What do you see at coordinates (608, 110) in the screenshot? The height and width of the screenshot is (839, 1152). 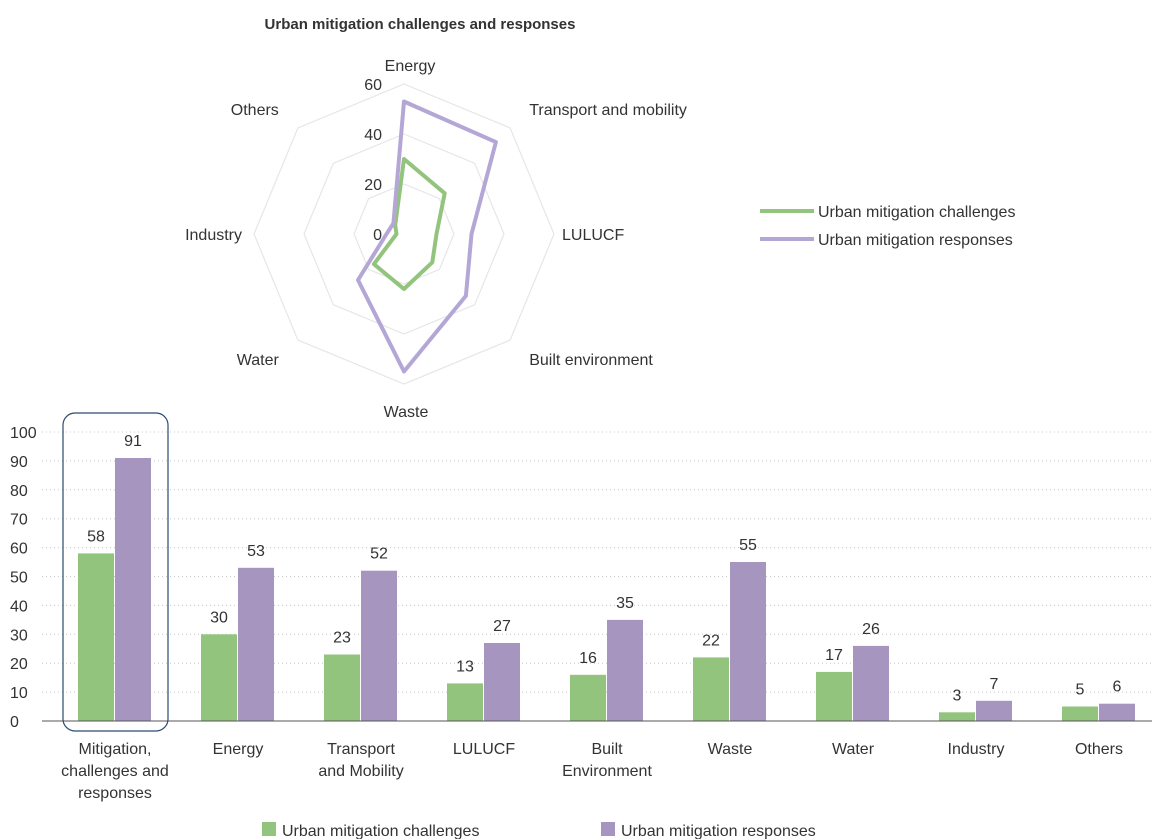 I see `radar-axis-label-transport-and-mobility: Transport and mobility` at bounding box center [608, 110].